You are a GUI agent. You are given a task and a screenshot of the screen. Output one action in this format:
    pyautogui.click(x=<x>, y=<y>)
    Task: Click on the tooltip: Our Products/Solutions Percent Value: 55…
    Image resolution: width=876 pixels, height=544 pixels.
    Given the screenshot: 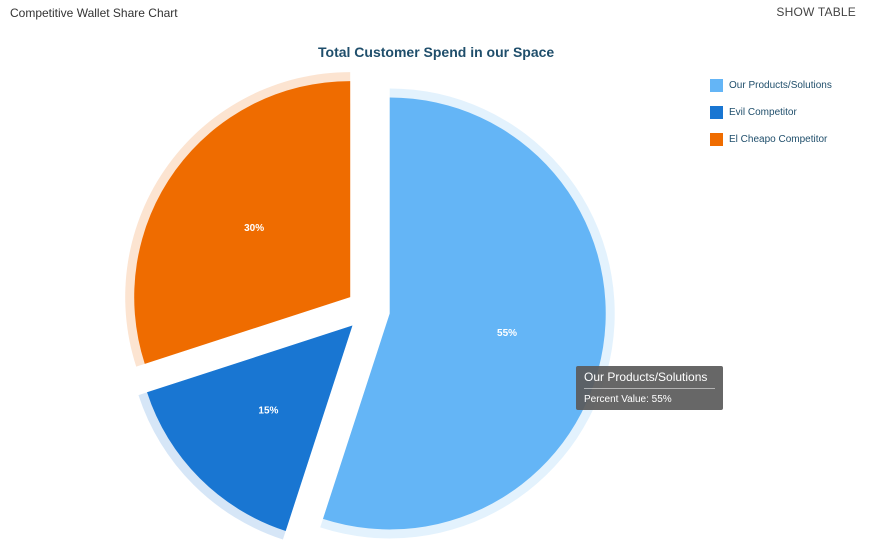 What is the action you would take?
    pyautogui.click(x=649, y=388)
    